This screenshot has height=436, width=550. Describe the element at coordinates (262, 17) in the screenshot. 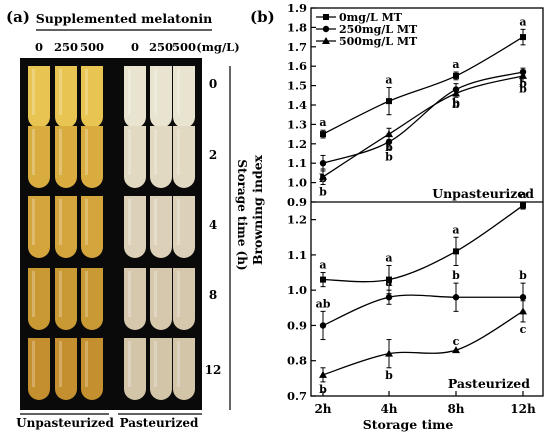

I see `panel-b-label: (b)` at that location.